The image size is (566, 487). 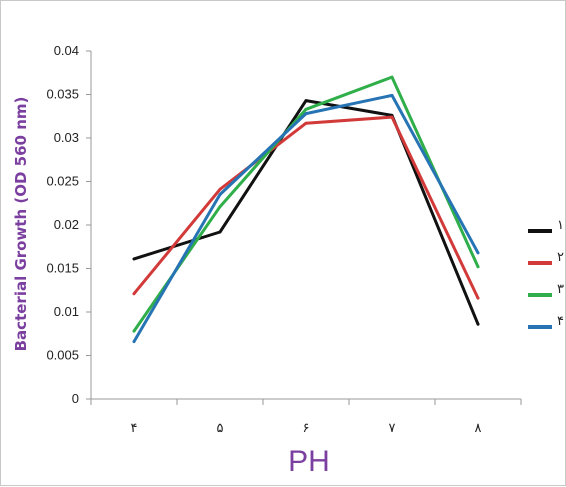 What do you see at coordinates (62, 268) in the screenshot?
I see `y-tick-label: 0.015` at bounding box center [62, 268].